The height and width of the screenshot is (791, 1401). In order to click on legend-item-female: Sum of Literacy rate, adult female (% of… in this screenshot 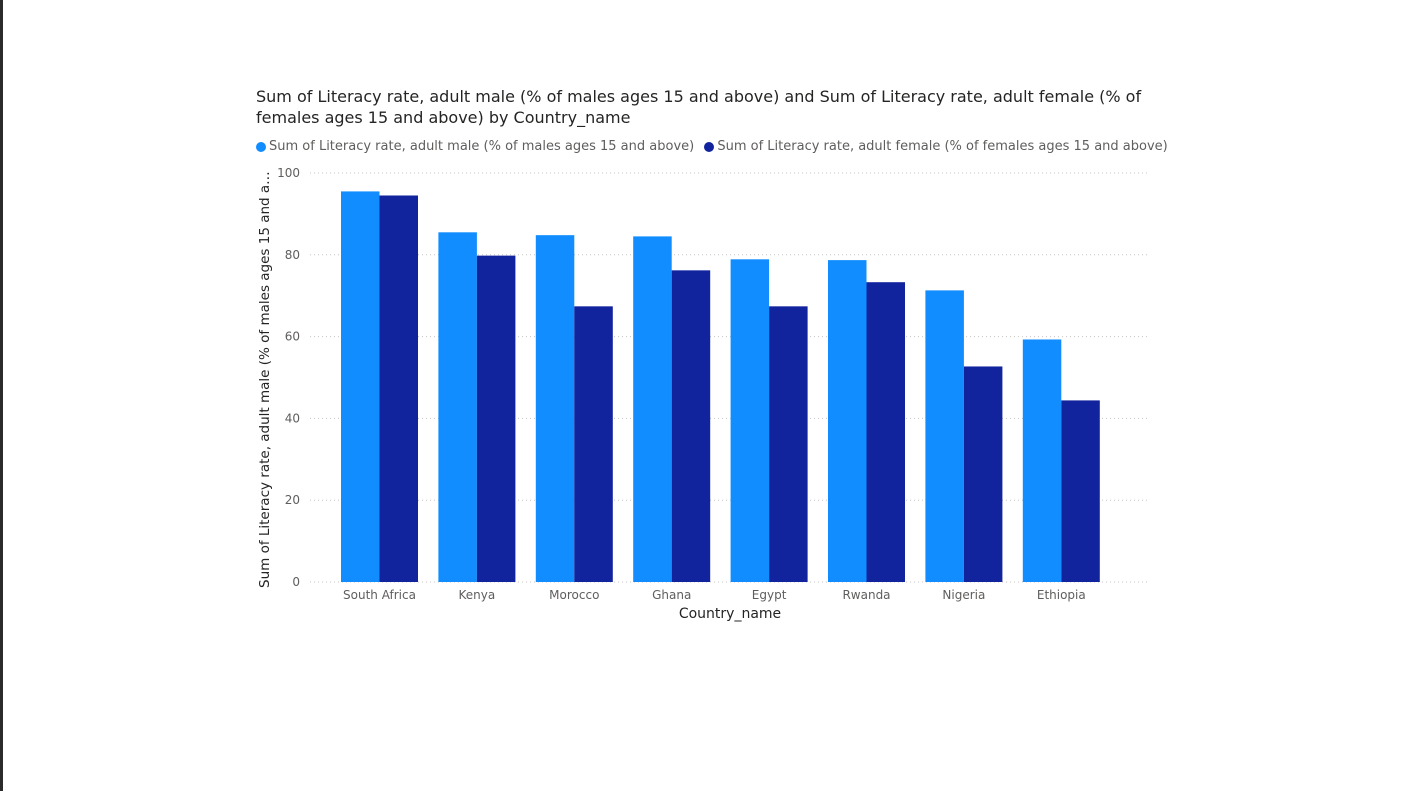, I will do `click(936, 146)`.